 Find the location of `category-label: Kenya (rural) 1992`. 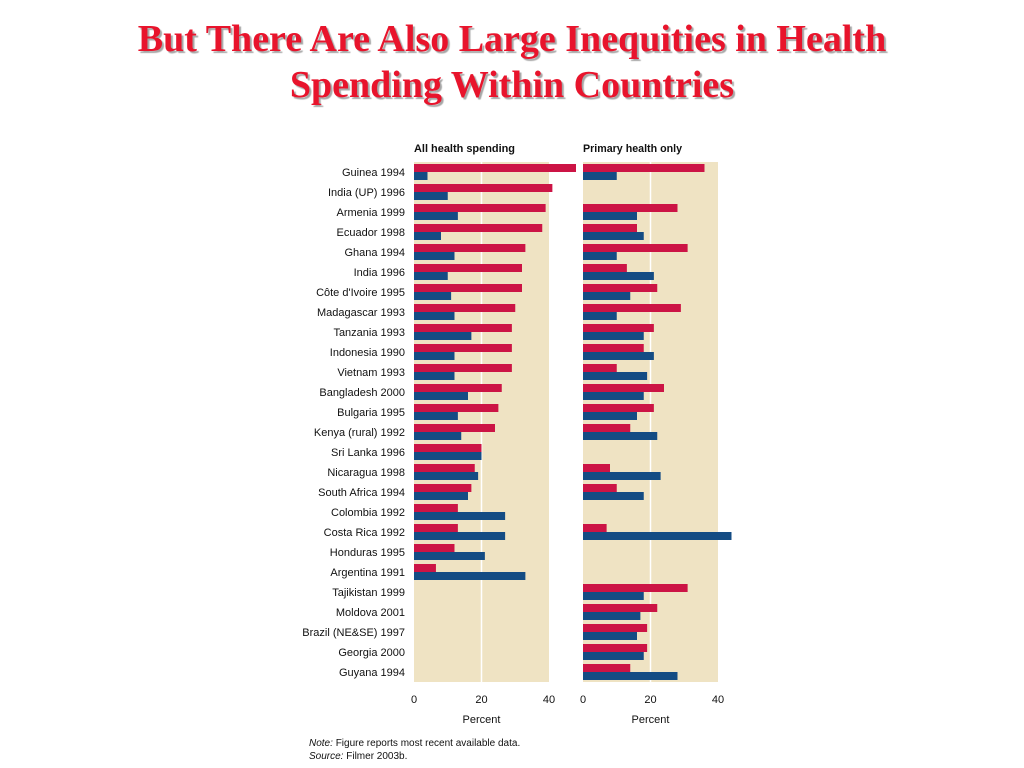

category-label: Kenya (rural) 1992 is located at coordinates (359, 433).